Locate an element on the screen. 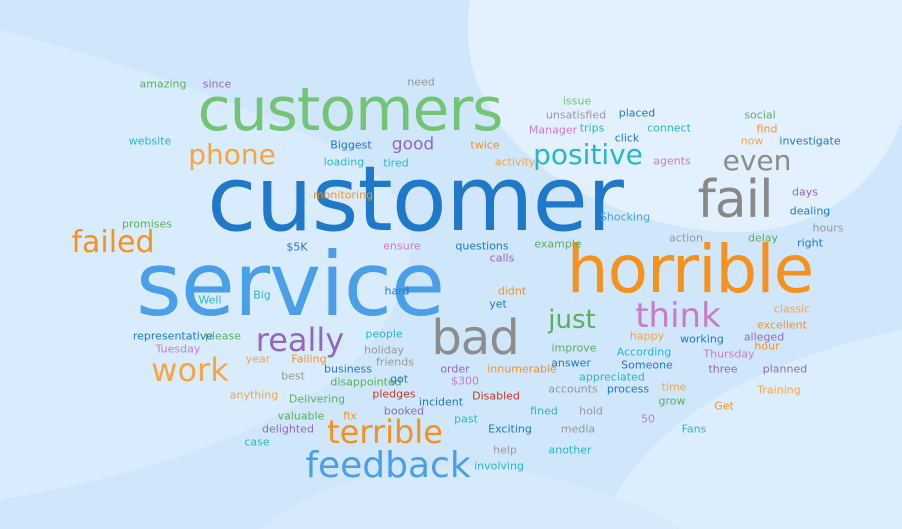  word-process: process is located at coordinates (628, 389).